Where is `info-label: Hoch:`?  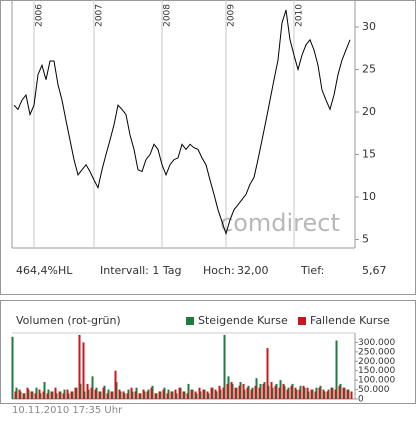 info-label: Hoch: is located at coordinates (219, 270).